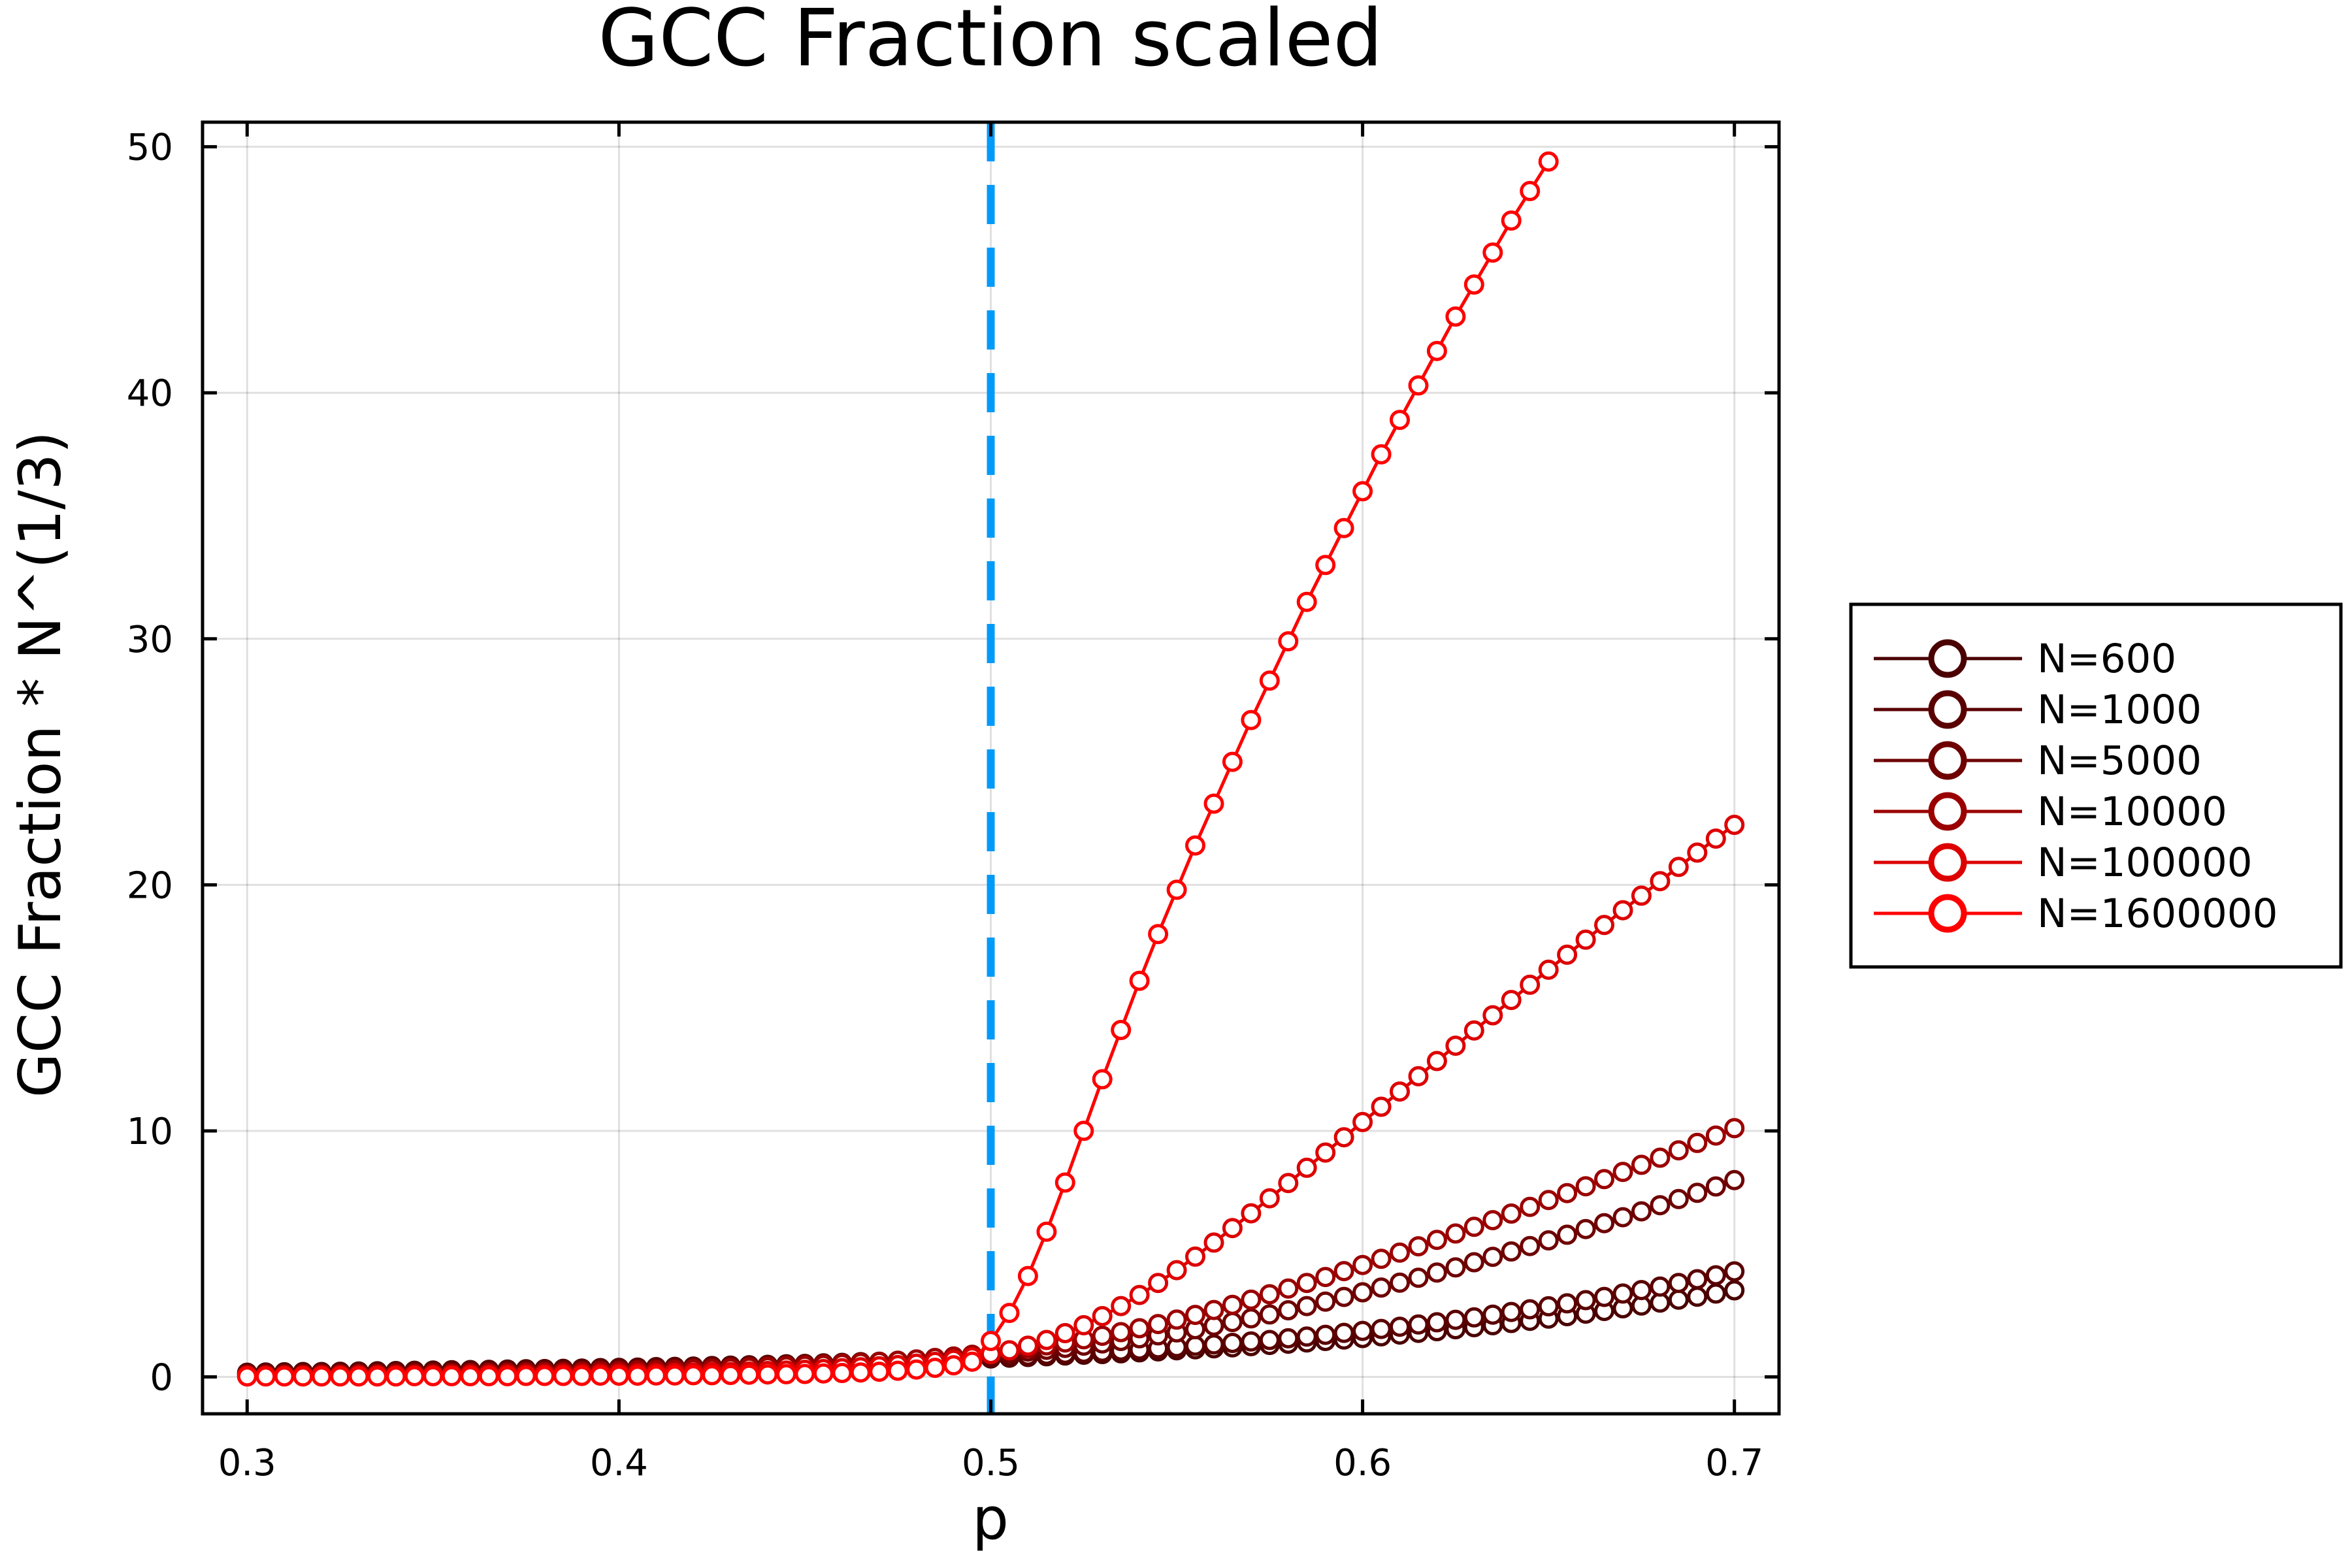 This screenshot has height=1568, width=2352. I want to click on legend-label: N=1000, so click(2119, 710).